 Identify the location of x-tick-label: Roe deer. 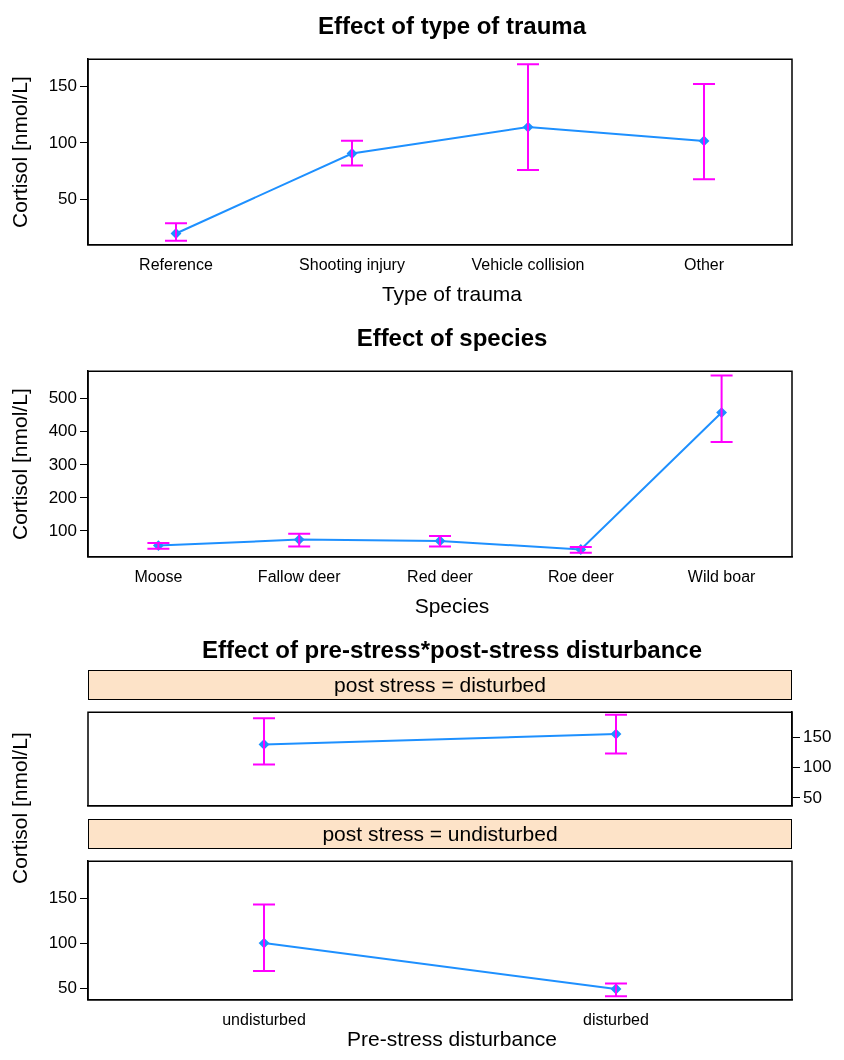
(581, 576).